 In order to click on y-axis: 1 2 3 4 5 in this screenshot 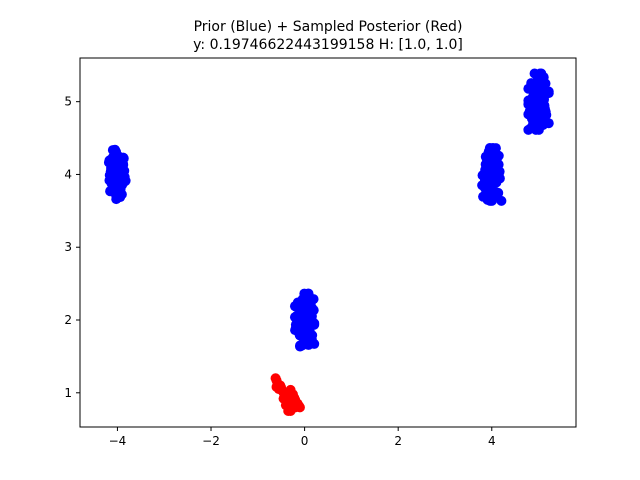, I will do `click(72, 247)`.